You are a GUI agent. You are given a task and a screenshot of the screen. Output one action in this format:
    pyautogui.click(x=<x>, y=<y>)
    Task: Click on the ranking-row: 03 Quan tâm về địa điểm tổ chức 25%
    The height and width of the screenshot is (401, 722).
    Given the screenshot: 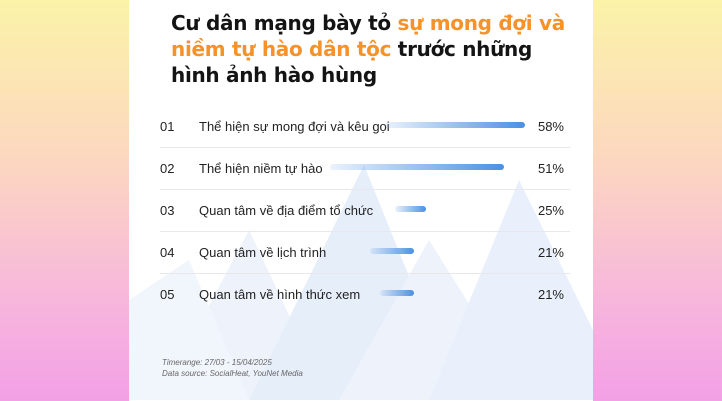 What is the action you would take?
    pyautogui.click(x=365, y=211)
    